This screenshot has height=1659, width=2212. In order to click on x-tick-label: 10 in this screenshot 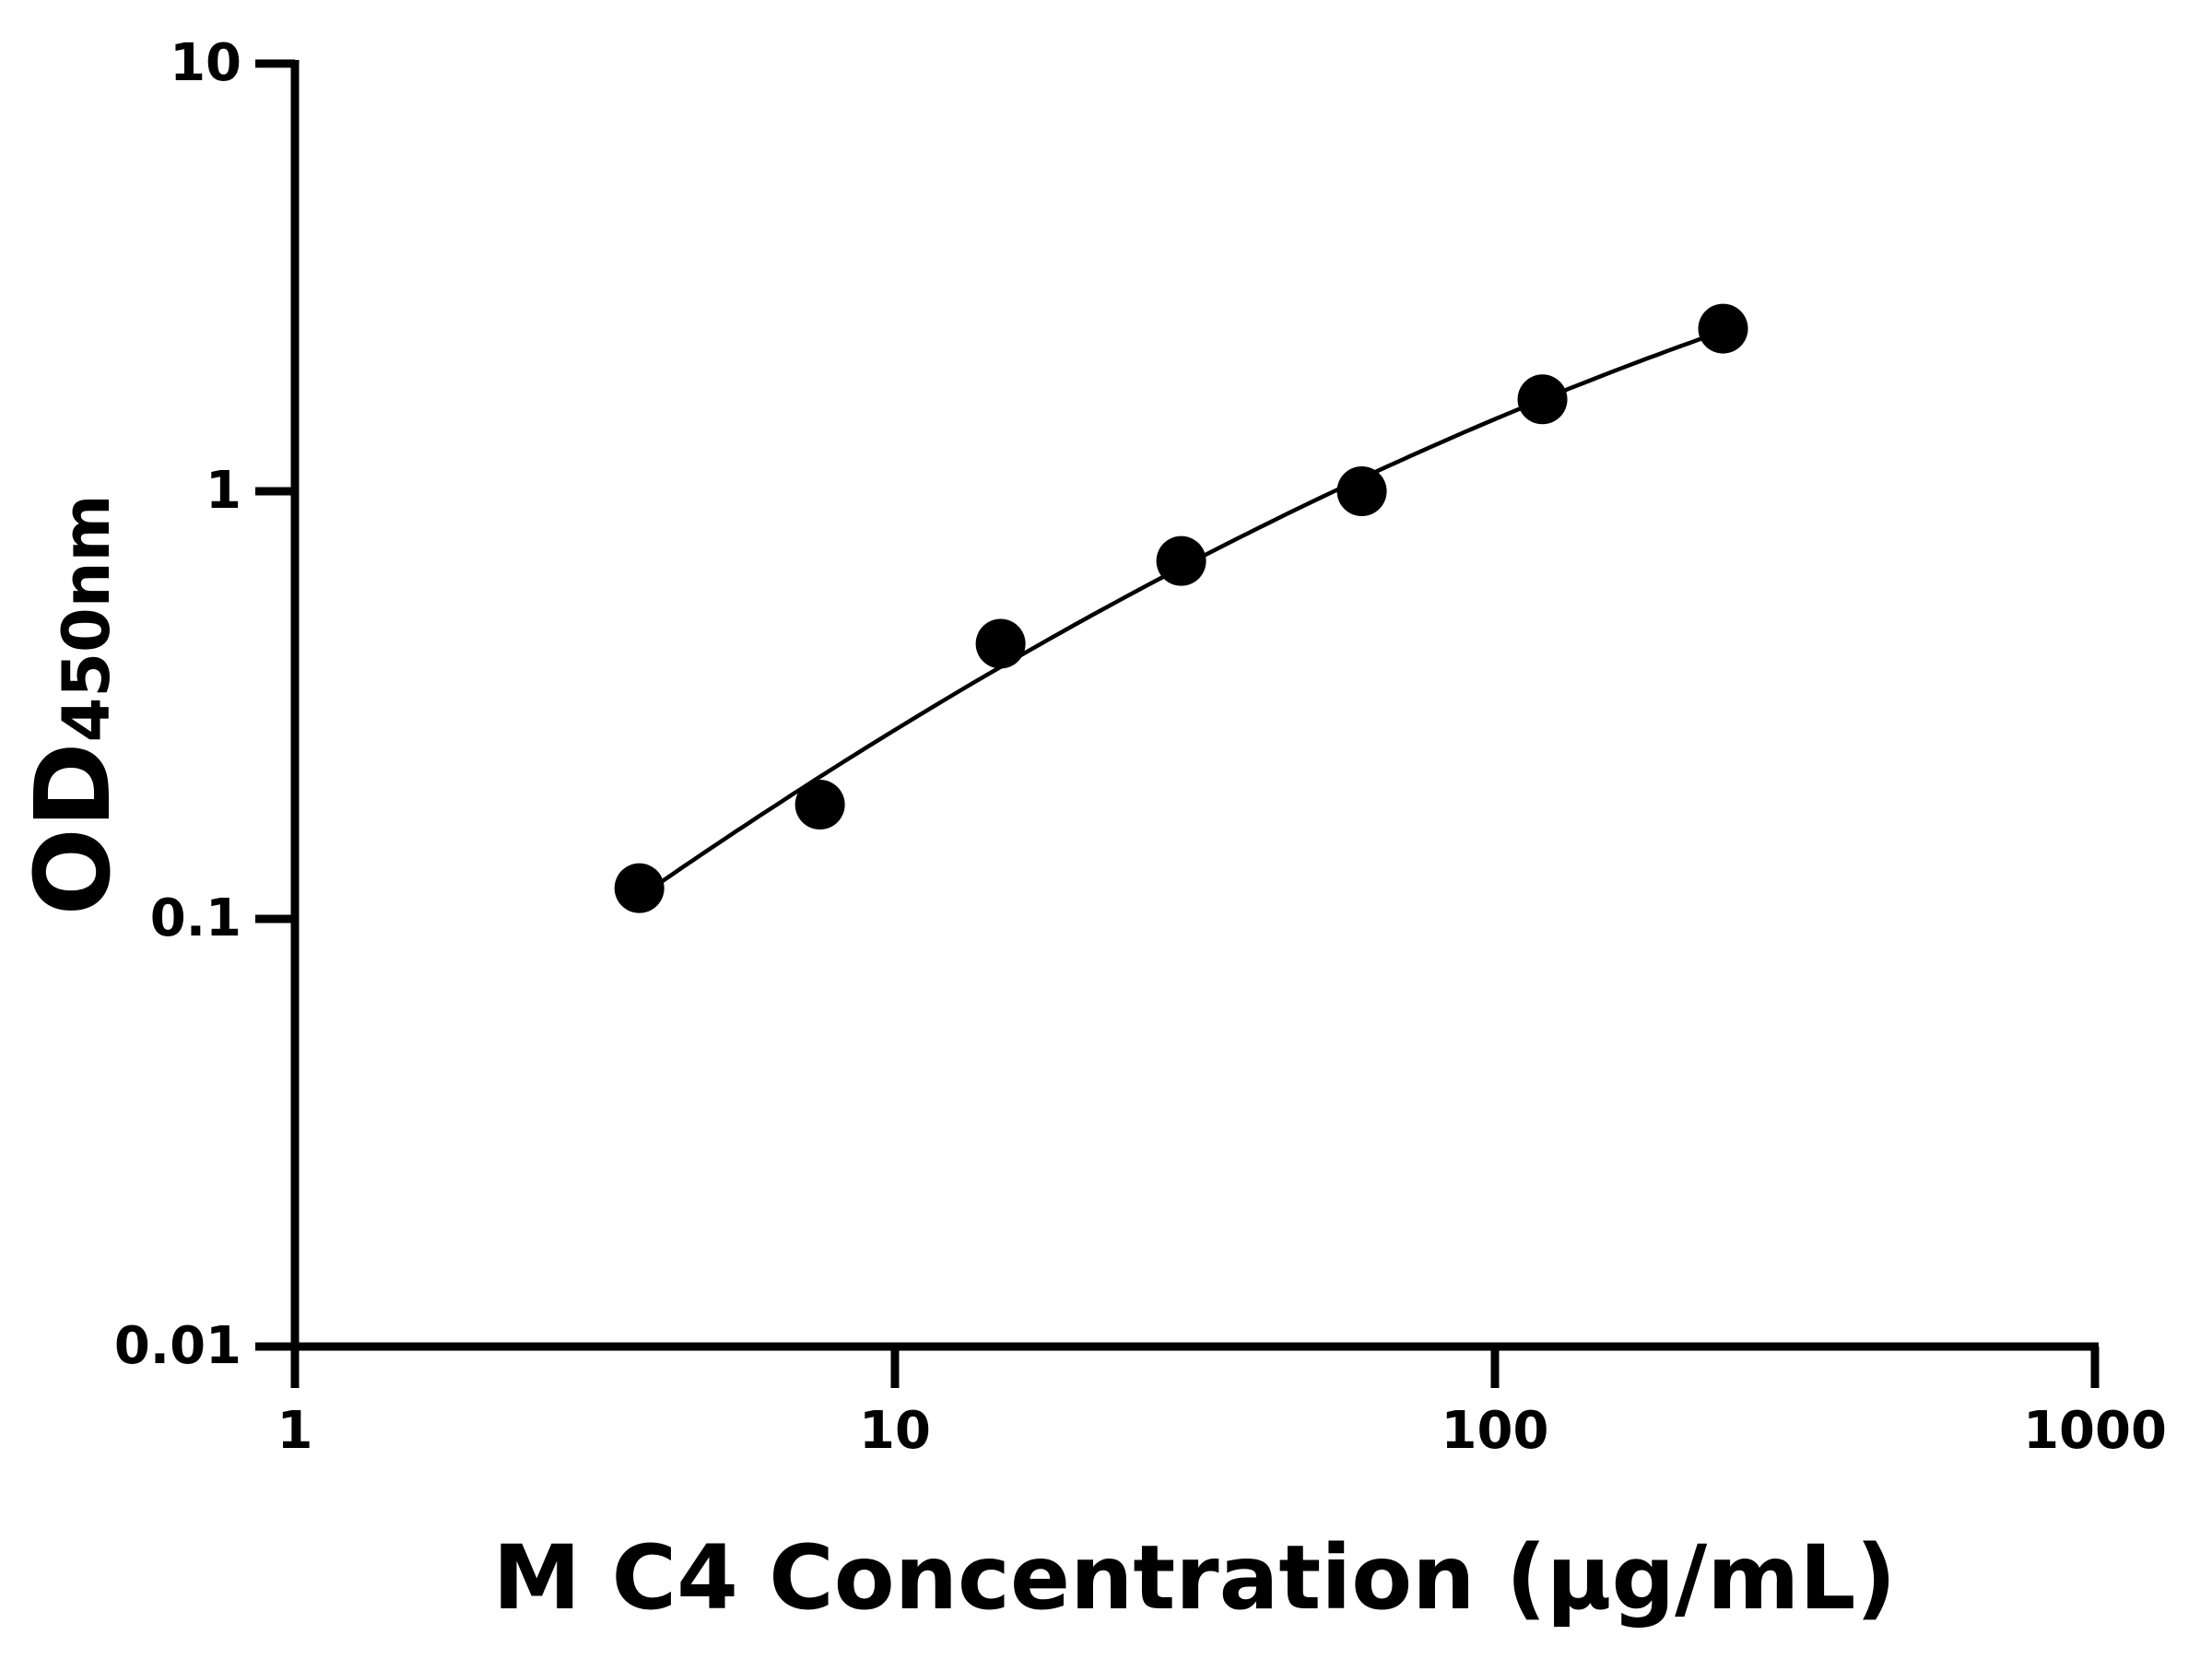, I will do `click(895, 1431)`.